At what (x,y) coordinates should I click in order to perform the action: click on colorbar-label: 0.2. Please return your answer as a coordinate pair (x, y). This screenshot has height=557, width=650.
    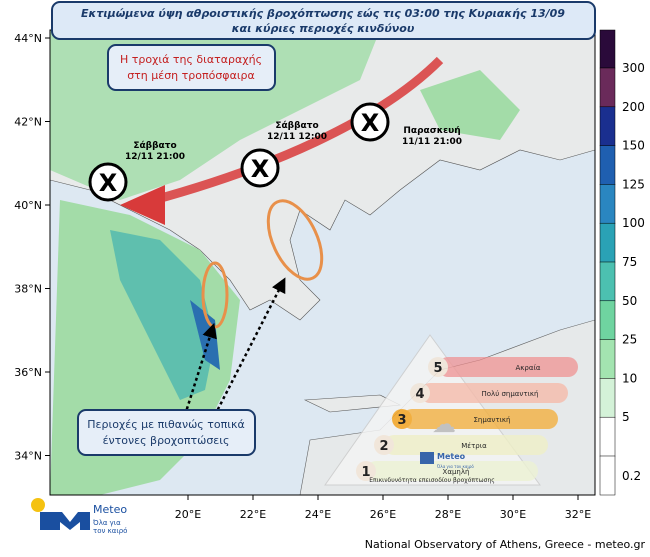
    Looking at the image, I should click on (631, 476).